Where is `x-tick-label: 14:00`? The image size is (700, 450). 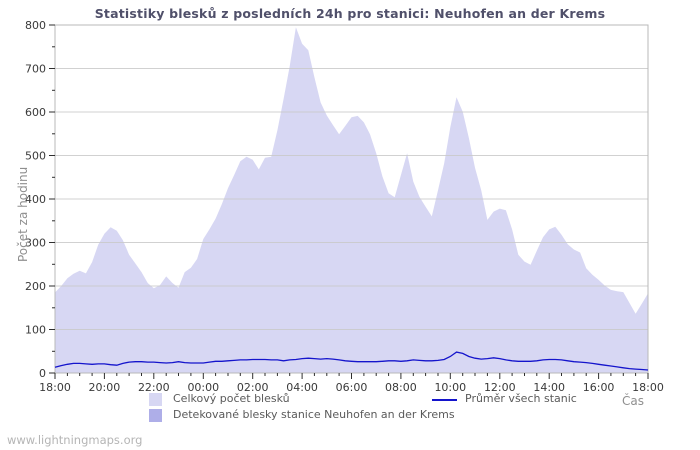 x-tick-label: 14:00 is located at coordinates (549, 387).